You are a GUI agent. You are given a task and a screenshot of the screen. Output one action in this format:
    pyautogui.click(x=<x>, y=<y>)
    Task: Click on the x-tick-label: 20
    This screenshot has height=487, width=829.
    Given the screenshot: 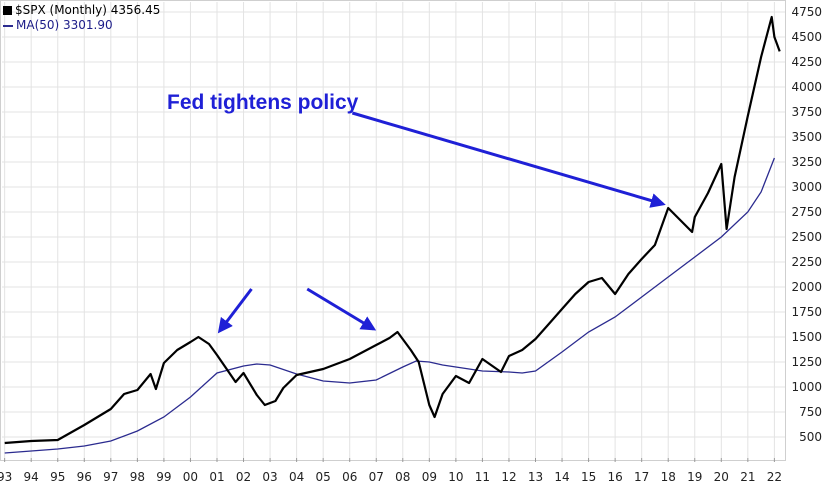 What is the action you would take?
    pyautogui.click(x=721, y=477)
    